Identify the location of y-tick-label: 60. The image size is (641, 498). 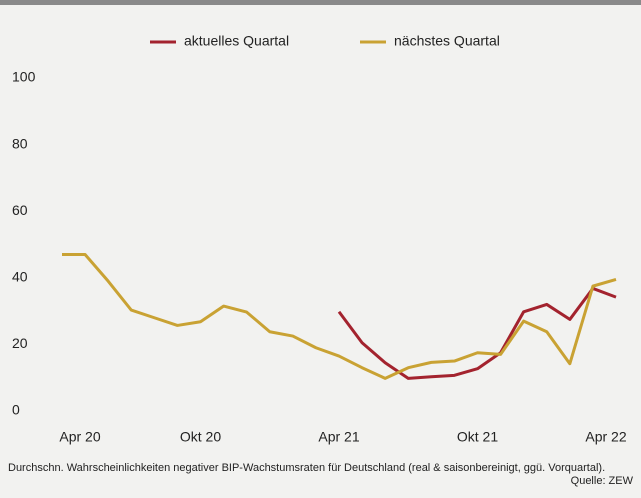
(20, 210).